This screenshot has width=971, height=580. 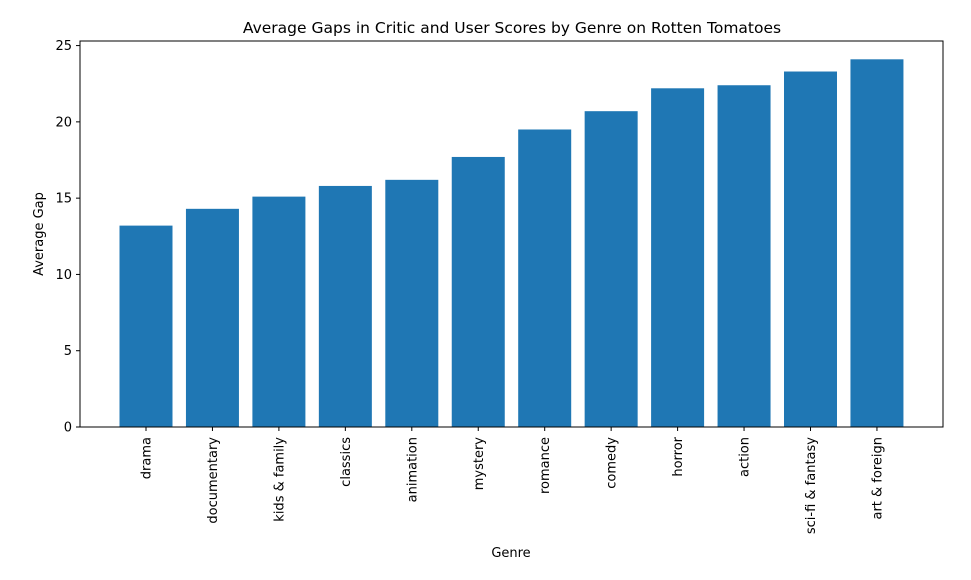 What do you see at coordinates (68, 351) in the screenshot?
I see `y-tick-label: 5` at bounding box center [68, 351].